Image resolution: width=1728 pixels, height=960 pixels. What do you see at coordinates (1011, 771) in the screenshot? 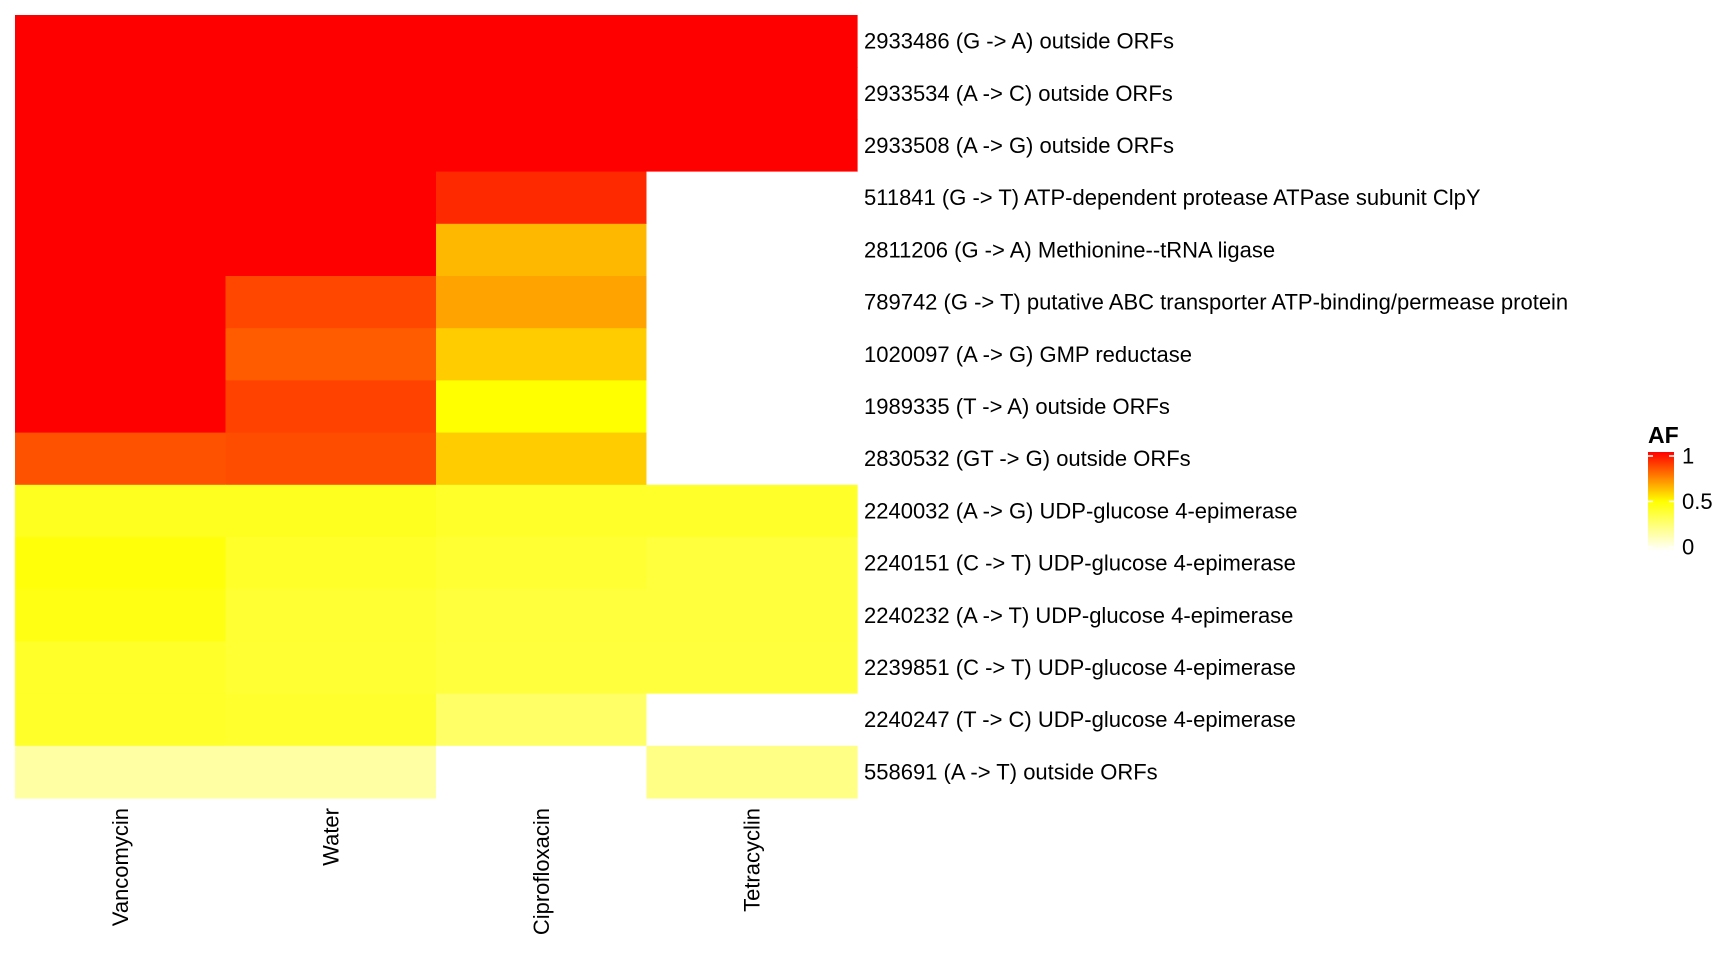
I see `row-label: 558691 (A -> T) outside ORFs` at bounding box center [1011, 771].